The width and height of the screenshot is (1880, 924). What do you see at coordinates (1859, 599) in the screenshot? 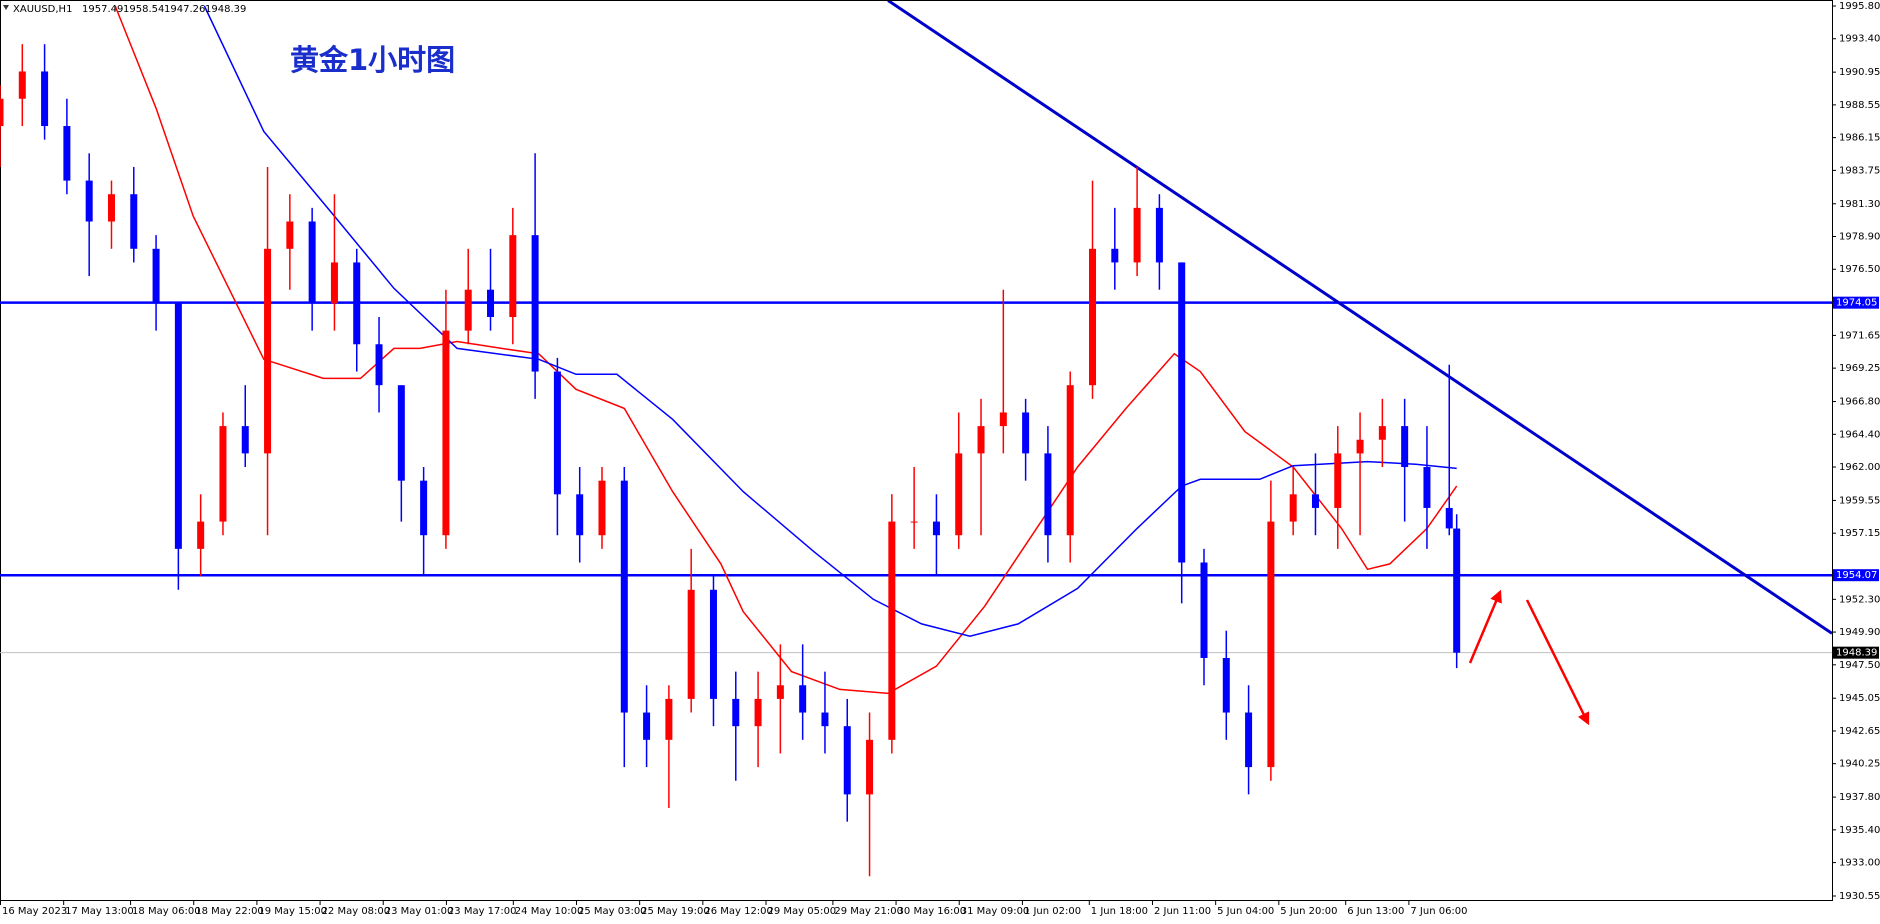
I see `y-tick-label: 1952.30` at bounding box center [1859, 599].